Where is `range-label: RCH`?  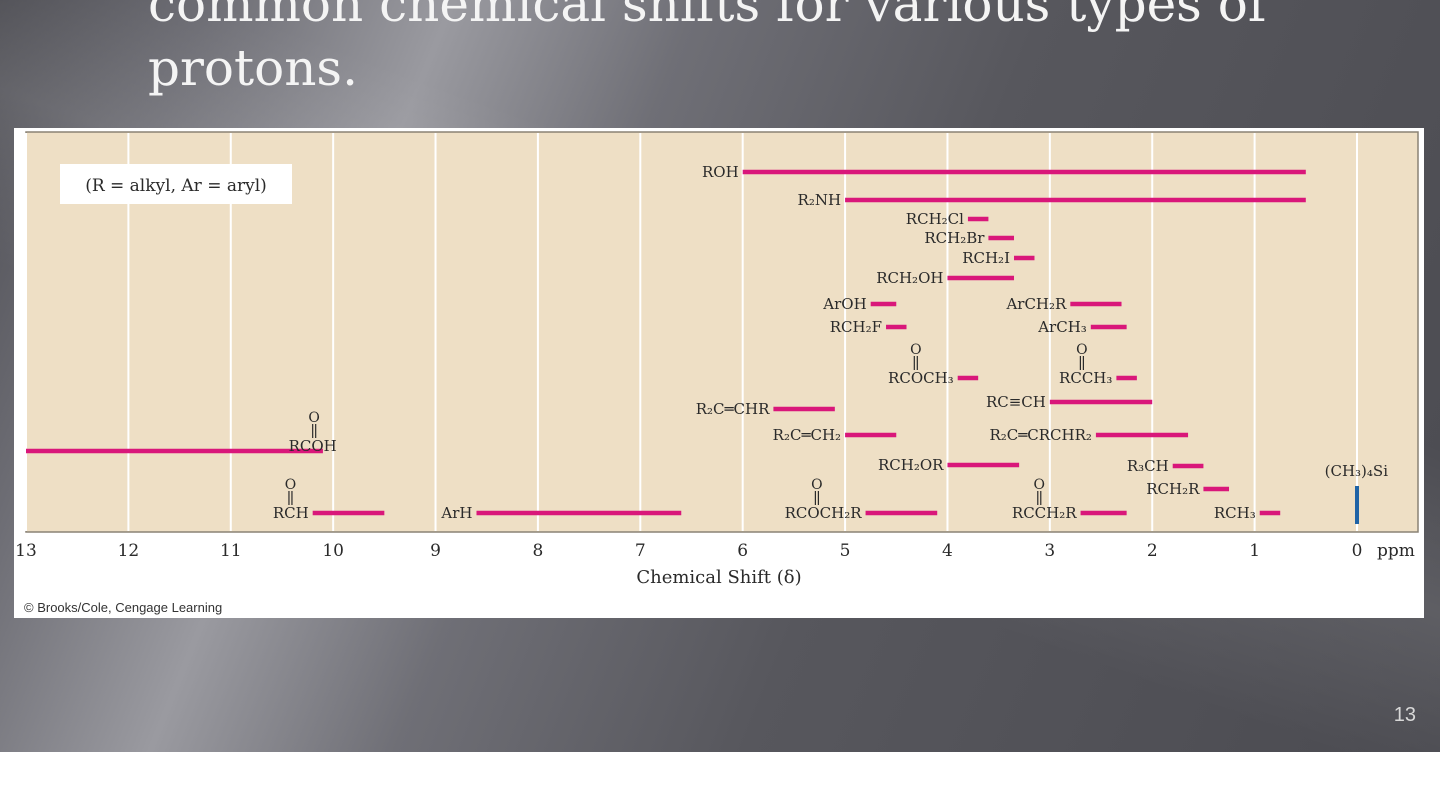 range-label: RCH is located at coordinates (291, 513).